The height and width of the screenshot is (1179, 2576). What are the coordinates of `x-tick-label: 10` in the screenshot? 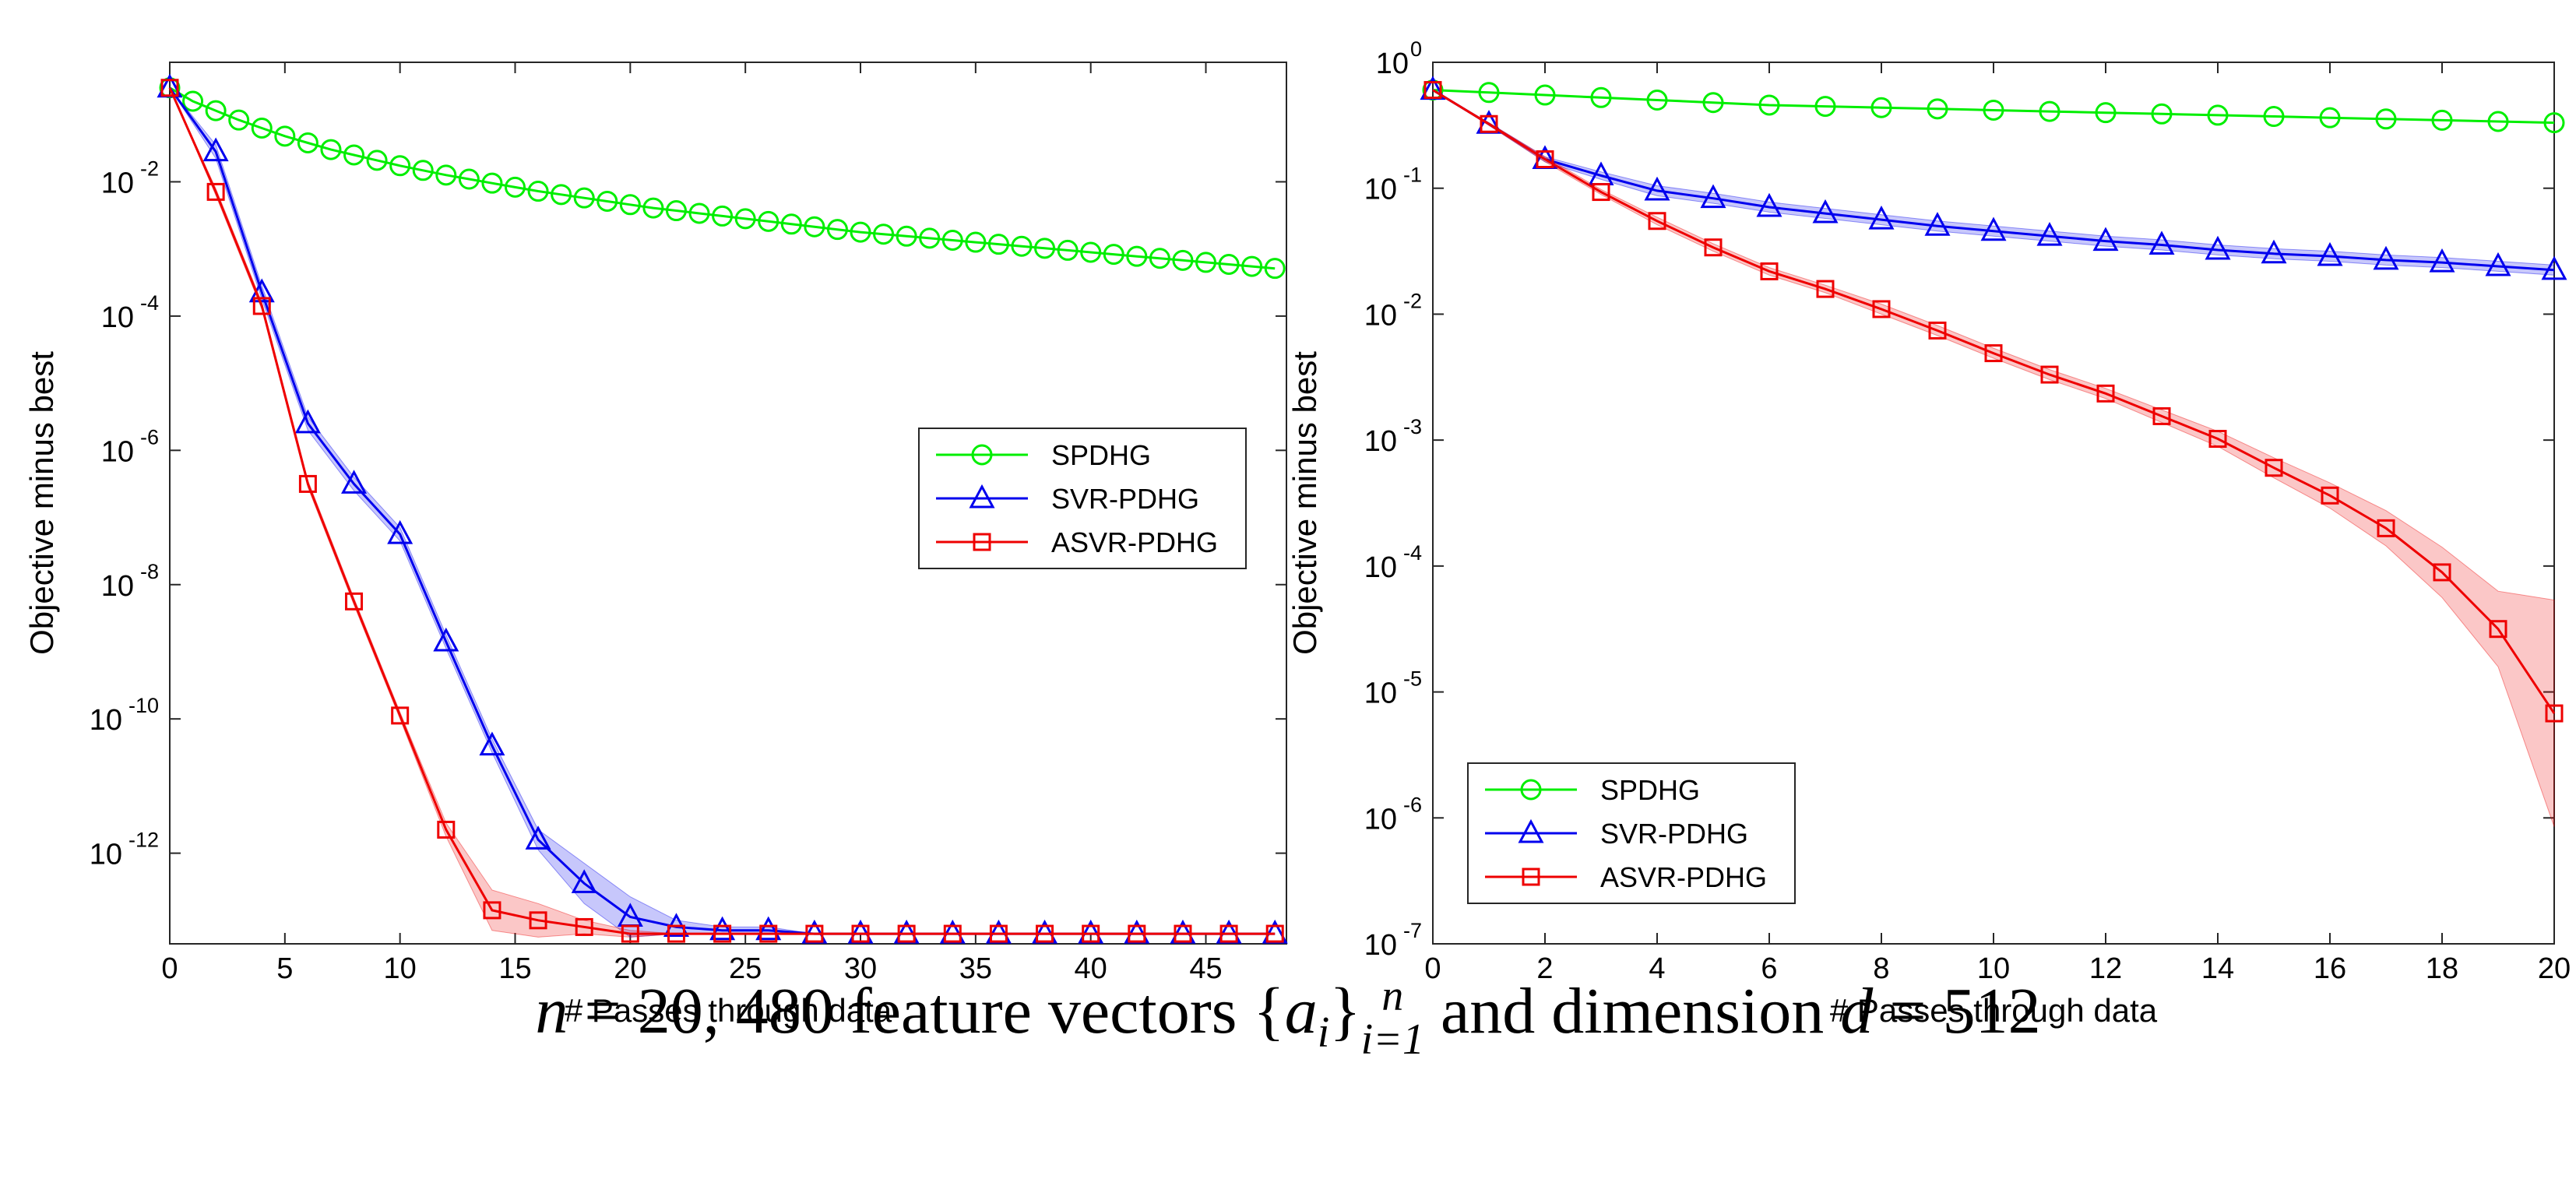 It's located at (1993, 969).